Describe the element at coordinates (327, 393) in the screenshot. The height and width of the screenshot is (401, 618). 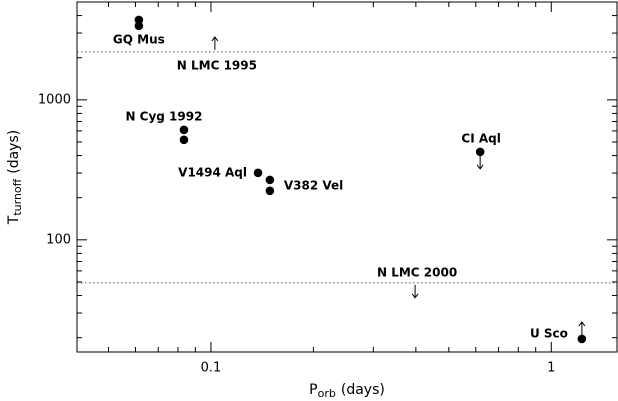
I see `x-label-subscript: orb` at that location.